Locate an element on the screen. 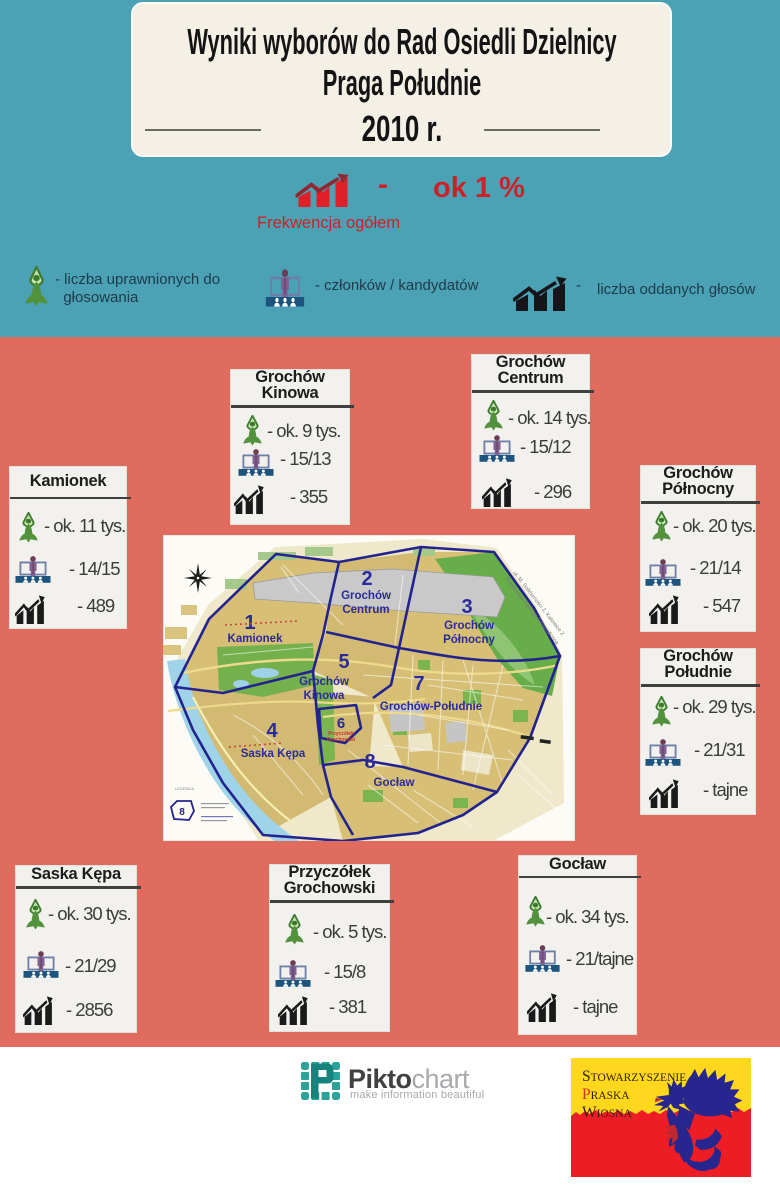 This screenshot has width=780, height=1187. svg-text: Północny is located at coordinates (469, 640).